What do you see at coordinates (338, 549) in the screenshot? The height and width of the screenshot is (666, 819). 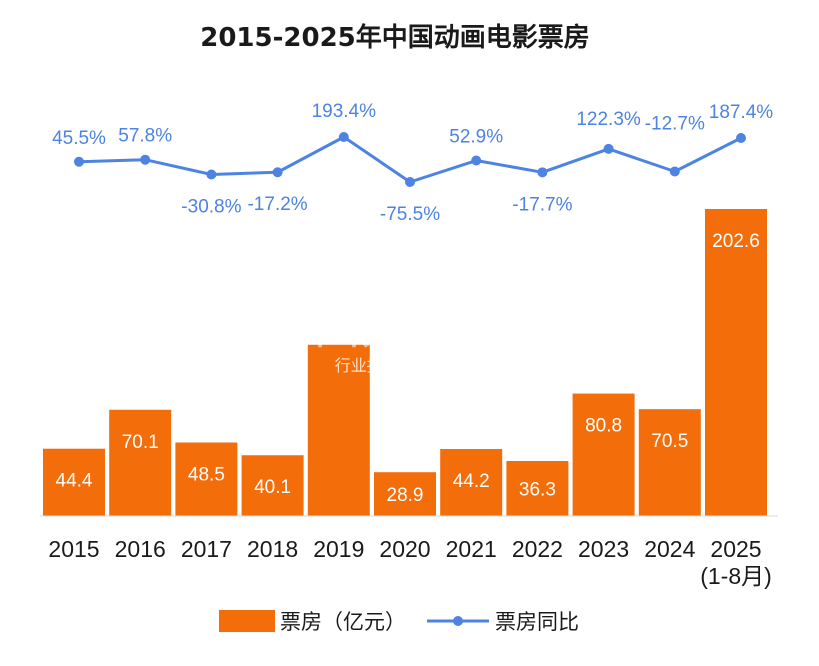 I see `x-tick-label: 2019` at bounding box center [338, 549].